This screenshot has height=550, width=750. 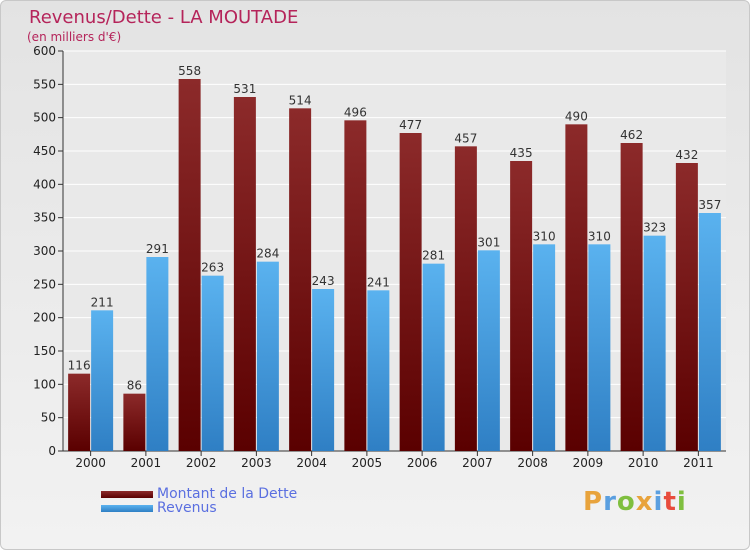 I want to click on data-label-revenue: 301, so click(x=488, y=242).